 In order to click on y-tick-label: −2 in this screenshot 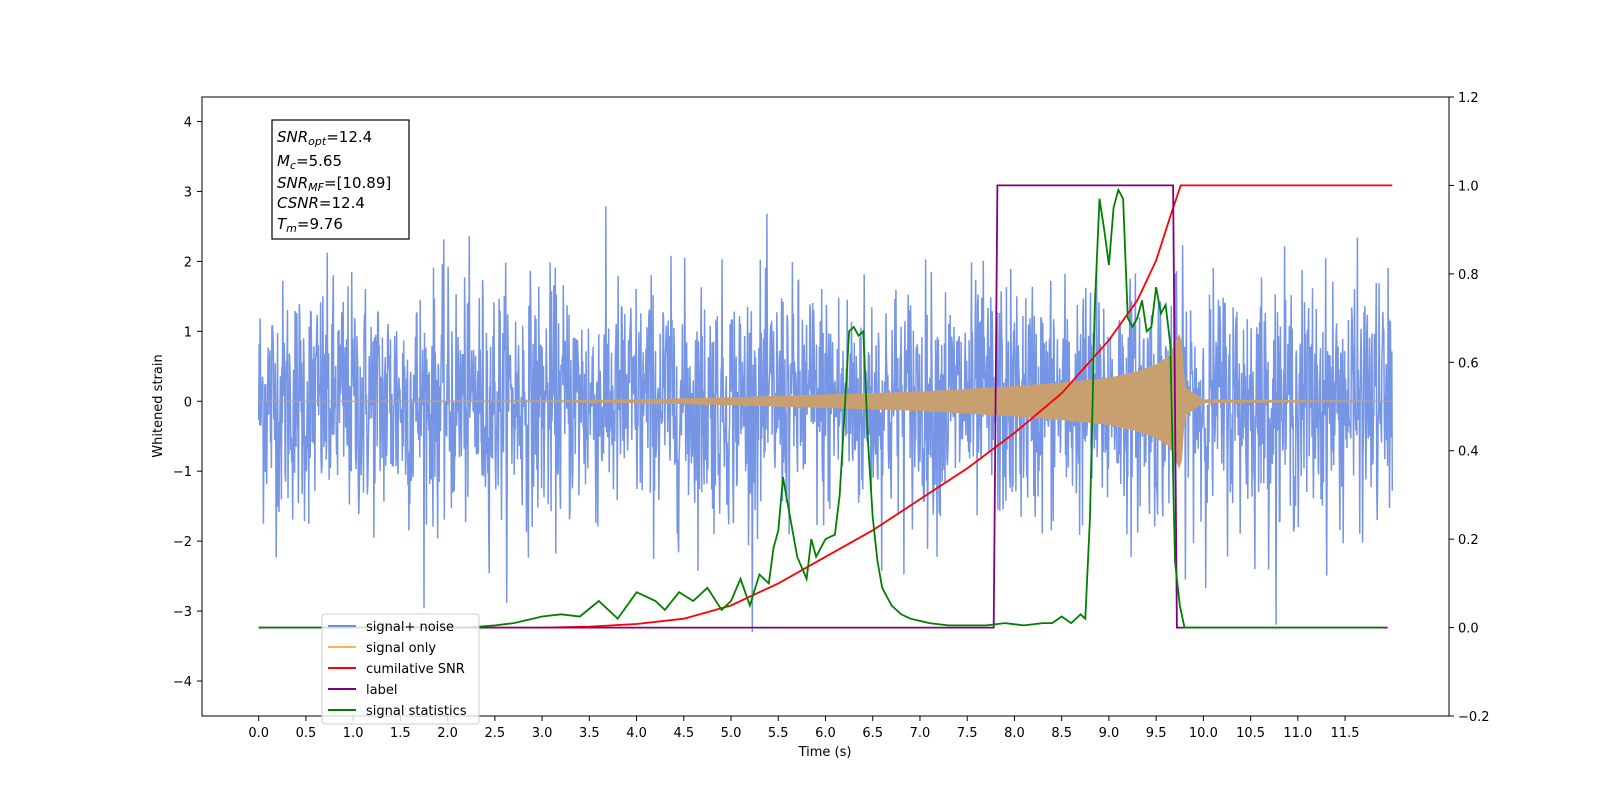, I will do `click(182, 542)`.